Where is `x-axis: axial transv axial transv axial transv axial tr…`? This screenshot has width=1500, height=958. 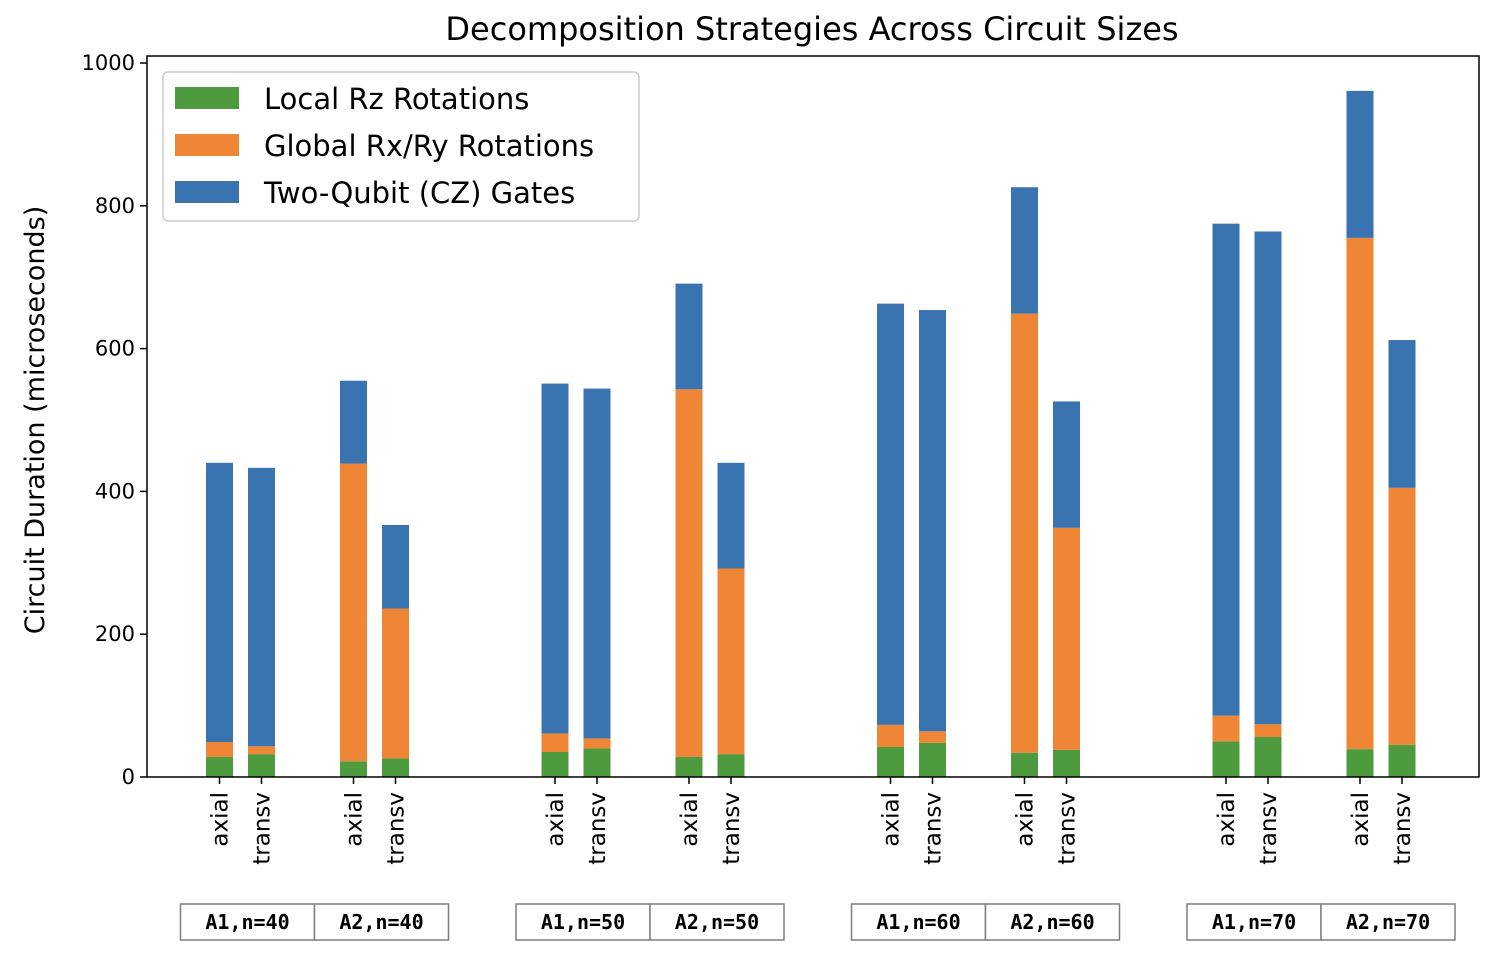 x-axis: axial transv axial transv axial transv axial tr… is located at coordinates (812, 821).